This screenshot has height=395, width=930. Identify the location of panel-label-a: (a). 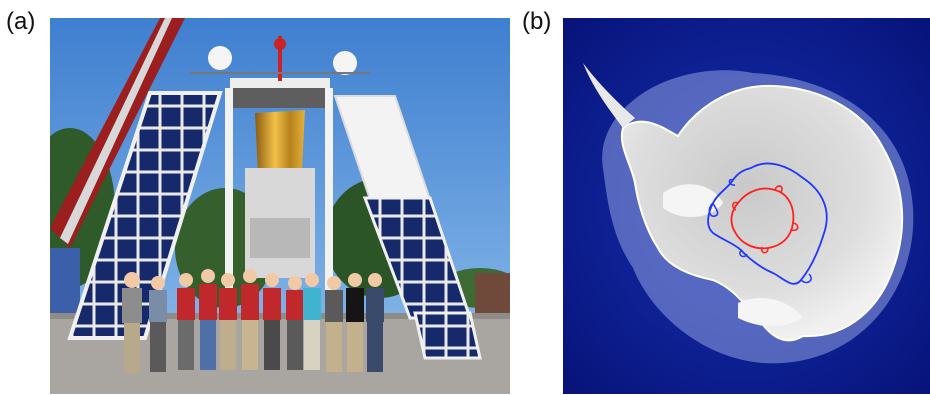
(21, 21).